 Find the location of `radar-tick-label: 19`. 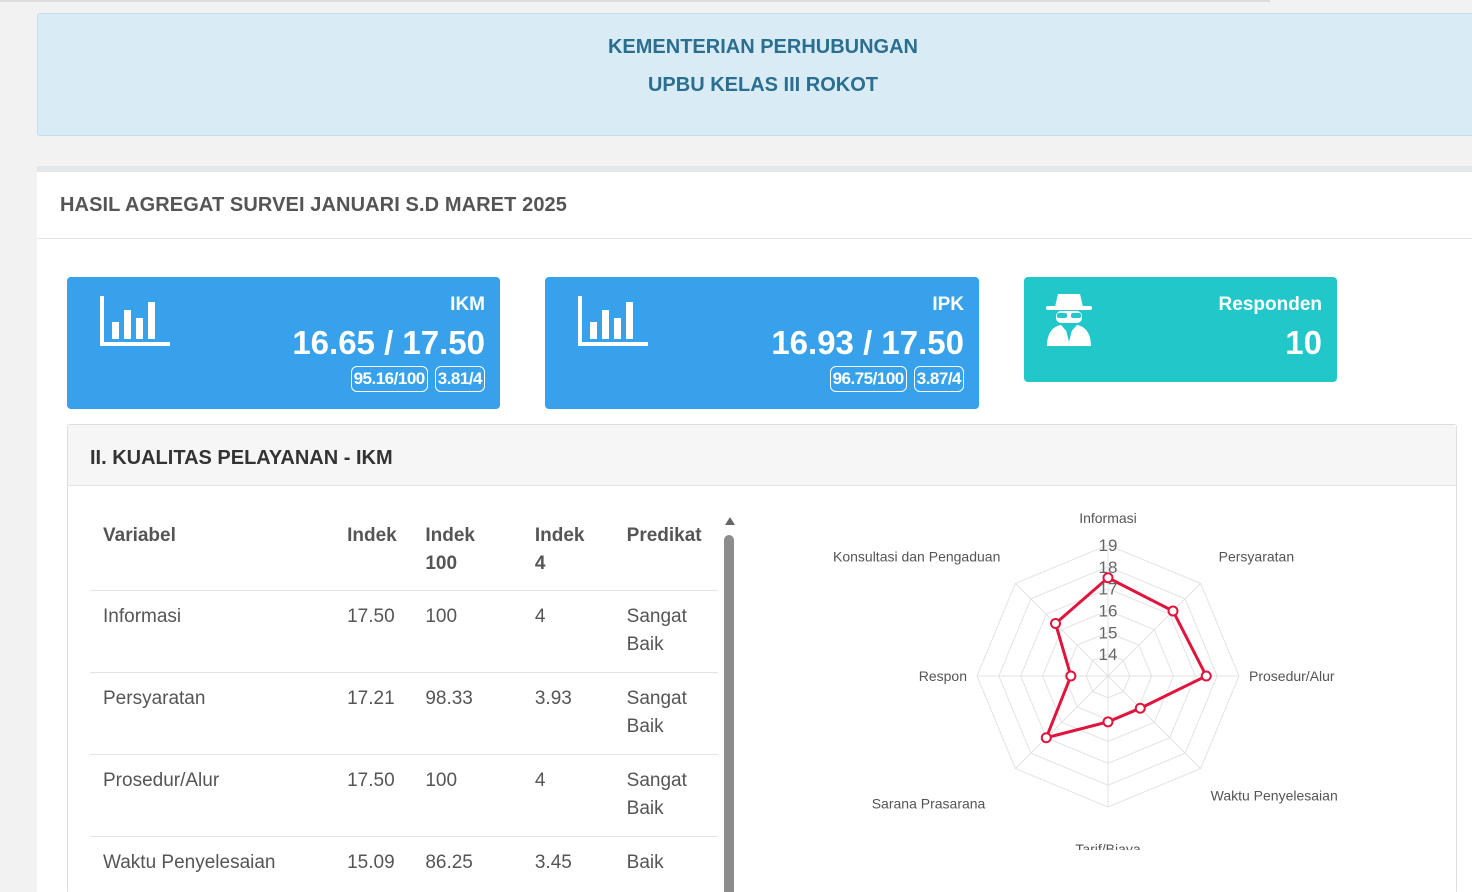

radar-tick-label: 19 is located at coordinates (1108, 545).